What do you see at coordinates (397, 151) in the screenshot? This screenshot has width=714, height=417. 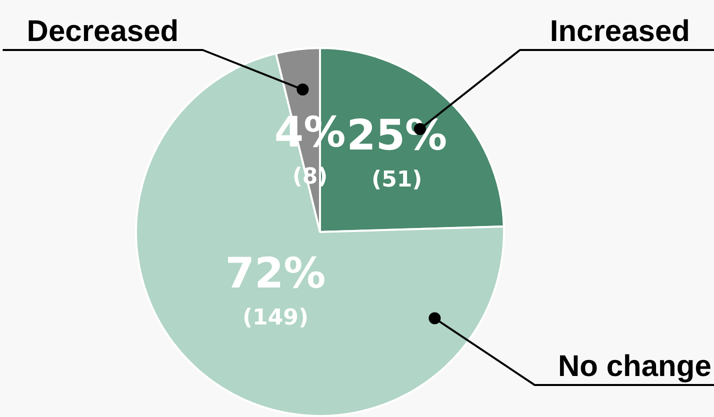 I see `data-label: 25% (51)` at bounding box center [397, 151].